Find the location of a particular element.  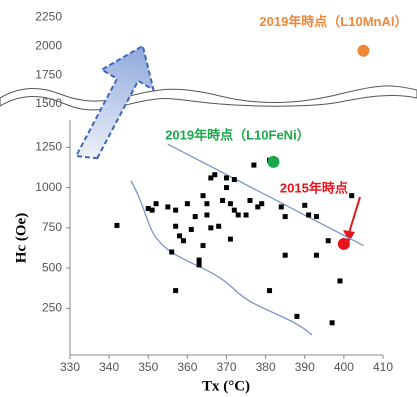

y-tick-label: 500 is located at coordinates (52, 267).